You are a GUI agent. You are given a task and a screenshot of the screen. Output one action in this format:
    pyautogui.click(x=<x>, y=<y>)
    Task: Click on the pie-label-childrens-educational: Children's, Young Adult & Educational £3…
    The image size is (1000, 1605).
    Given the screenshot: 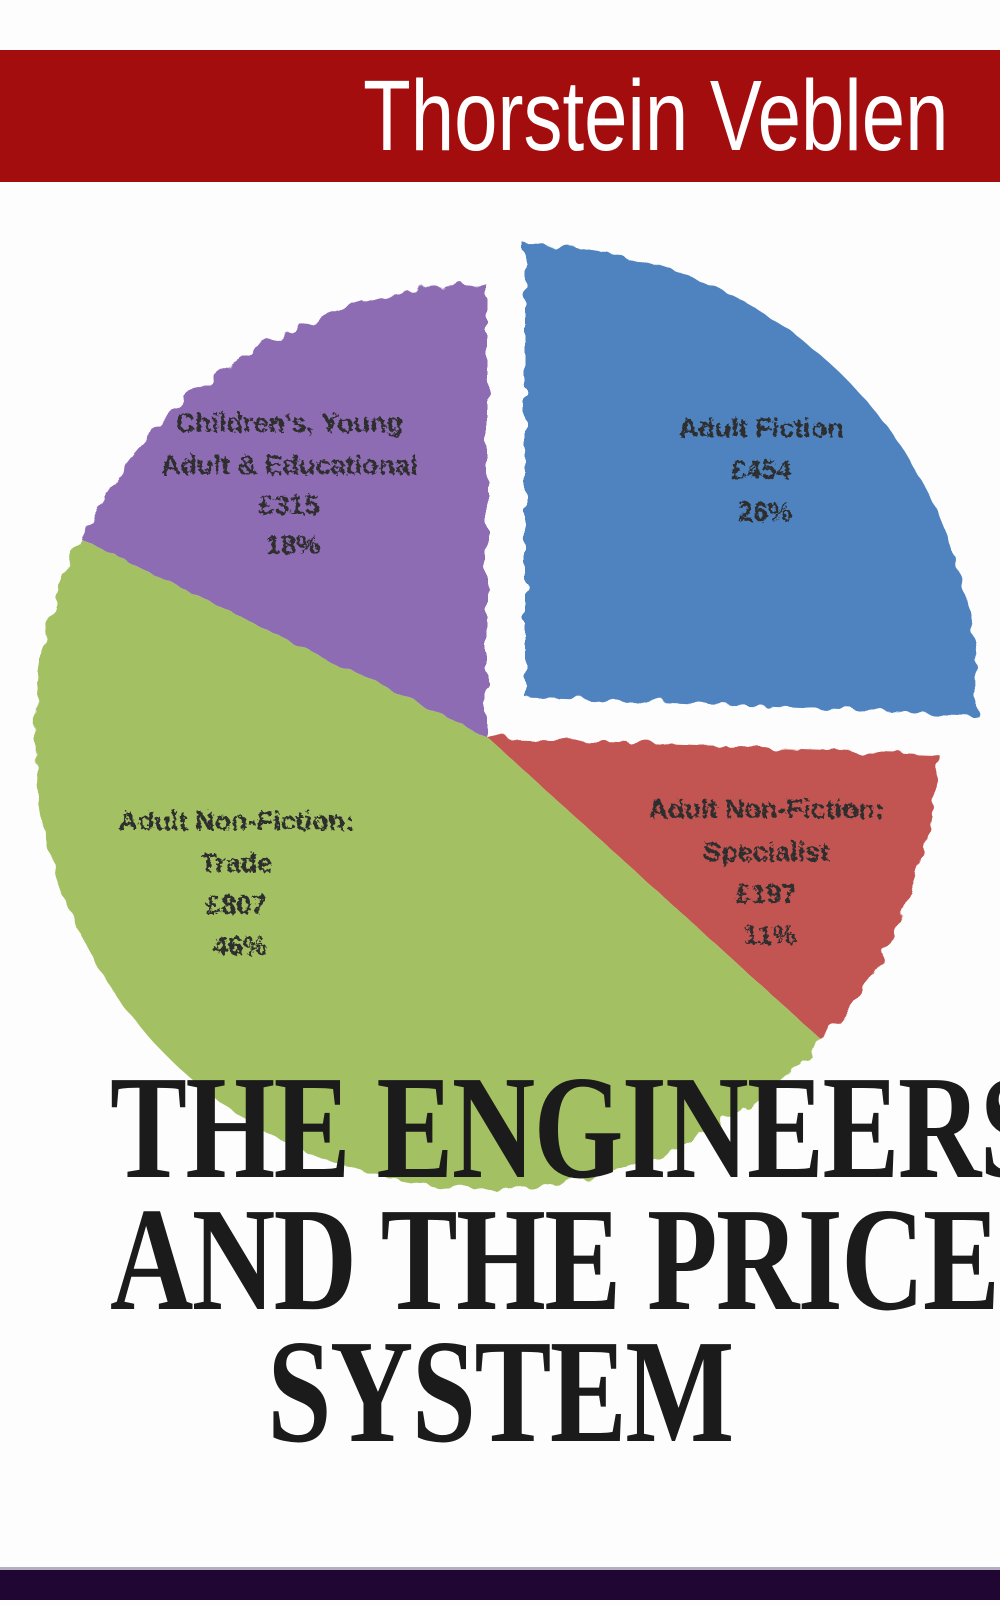 What is the action you would take?
    pyautogui.click(x=293, y=484)
    